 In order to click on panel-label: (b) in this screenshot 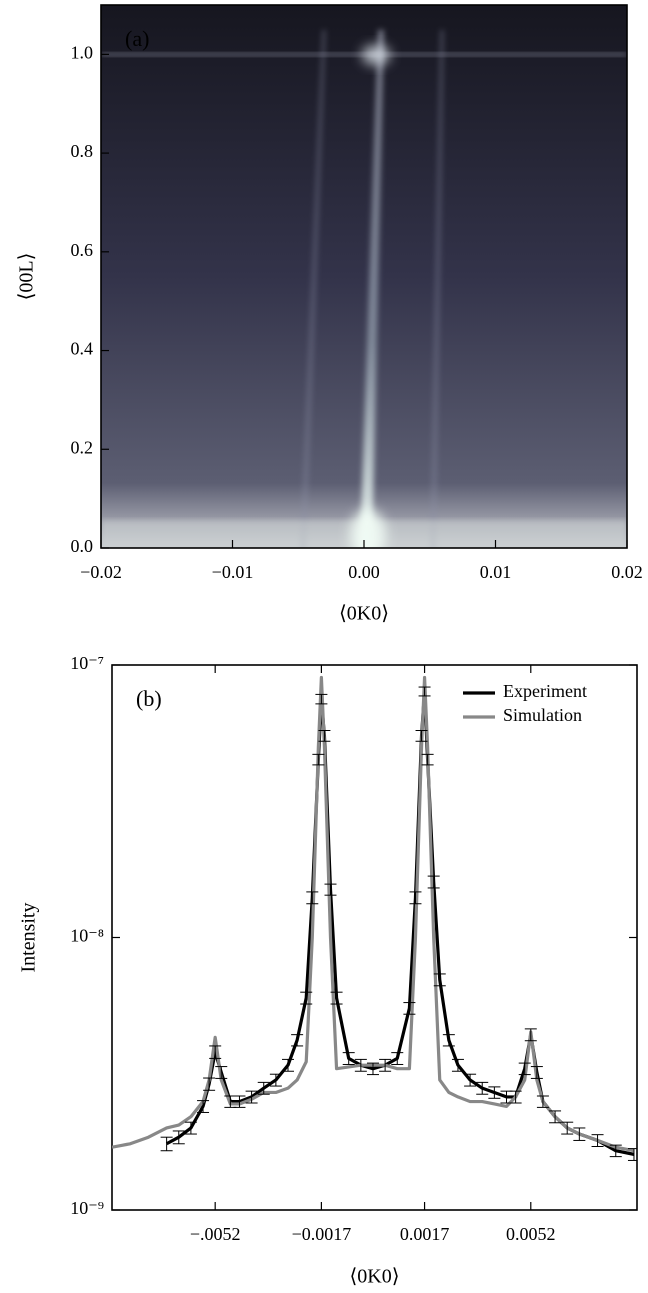, I will do `click(149, 698)`.